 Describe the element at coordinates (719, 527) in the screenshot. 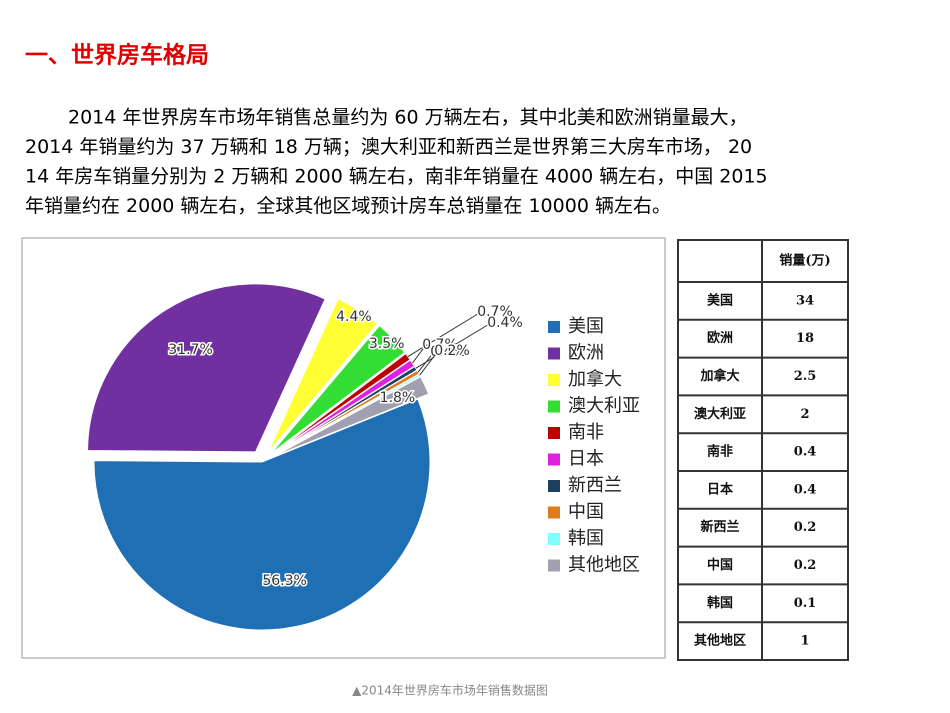

I see `table-cell: 新西兰` at that location.